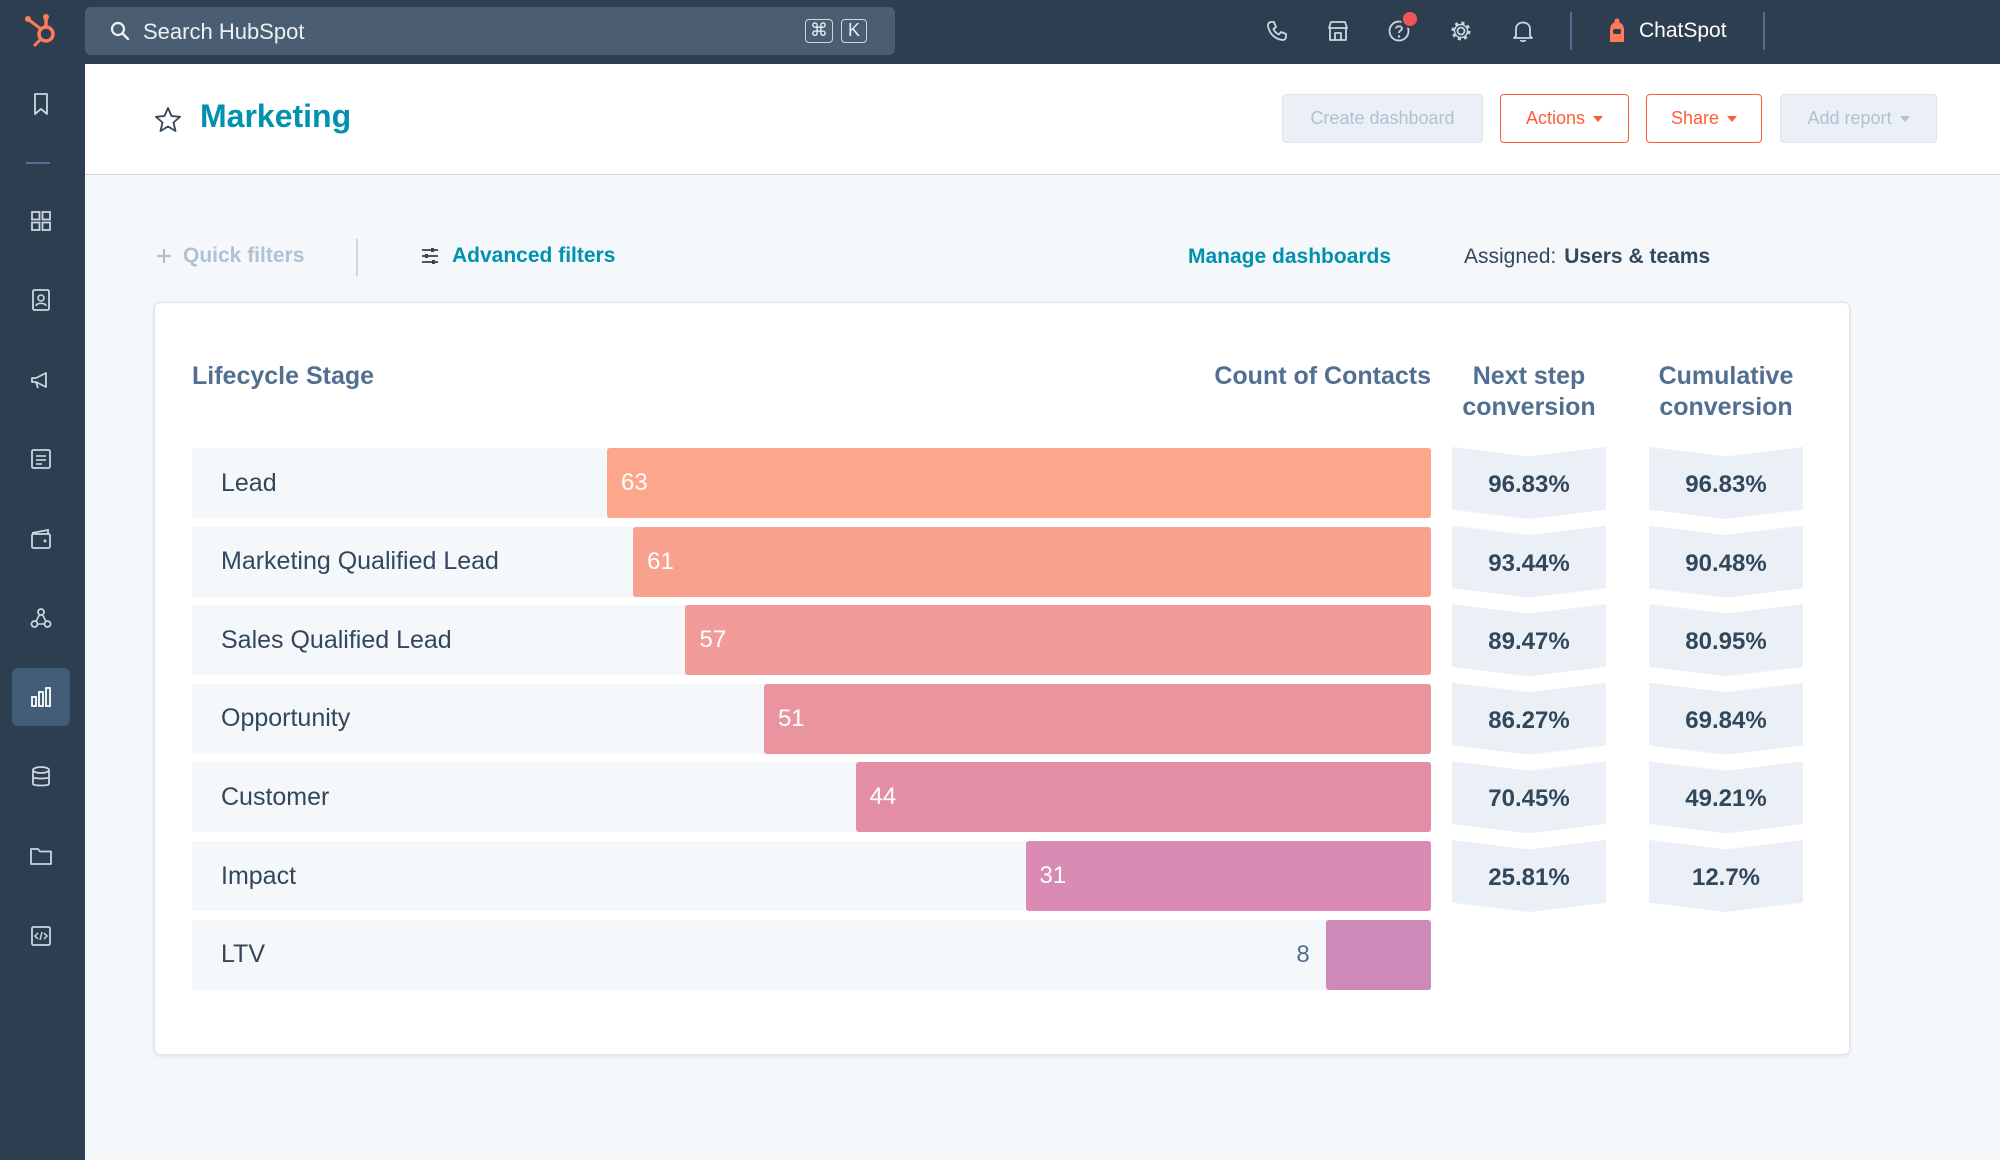  What do you see at coordinates (490, 31) in the screenshot?
I see `search-input: Search HubSpot ⌘ K` at bounding box center [490, 31].